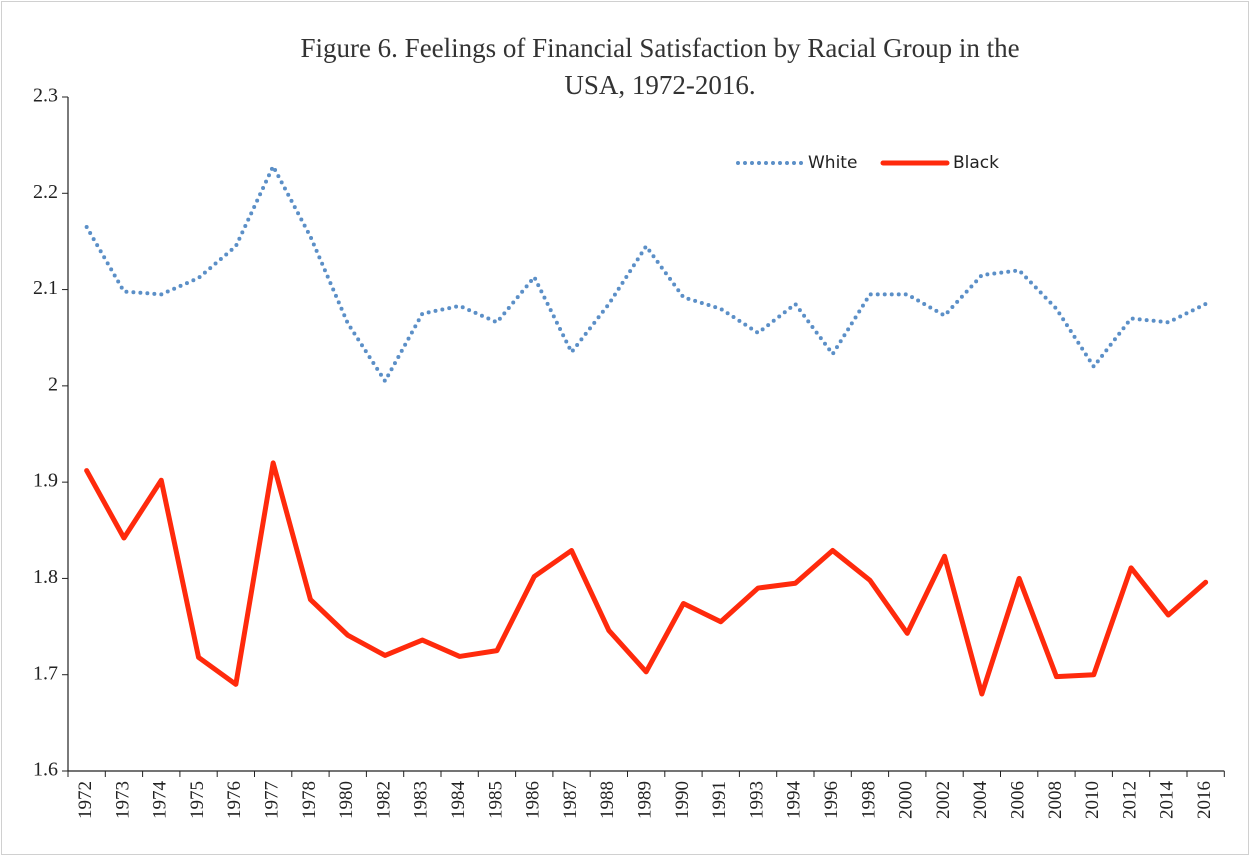 This screenshot has width=1252, height=858. What do you see at coordinates (45, 96) in the screenshot?
I see `y-tick-label: 2.3` at bounding box center [45, 96].